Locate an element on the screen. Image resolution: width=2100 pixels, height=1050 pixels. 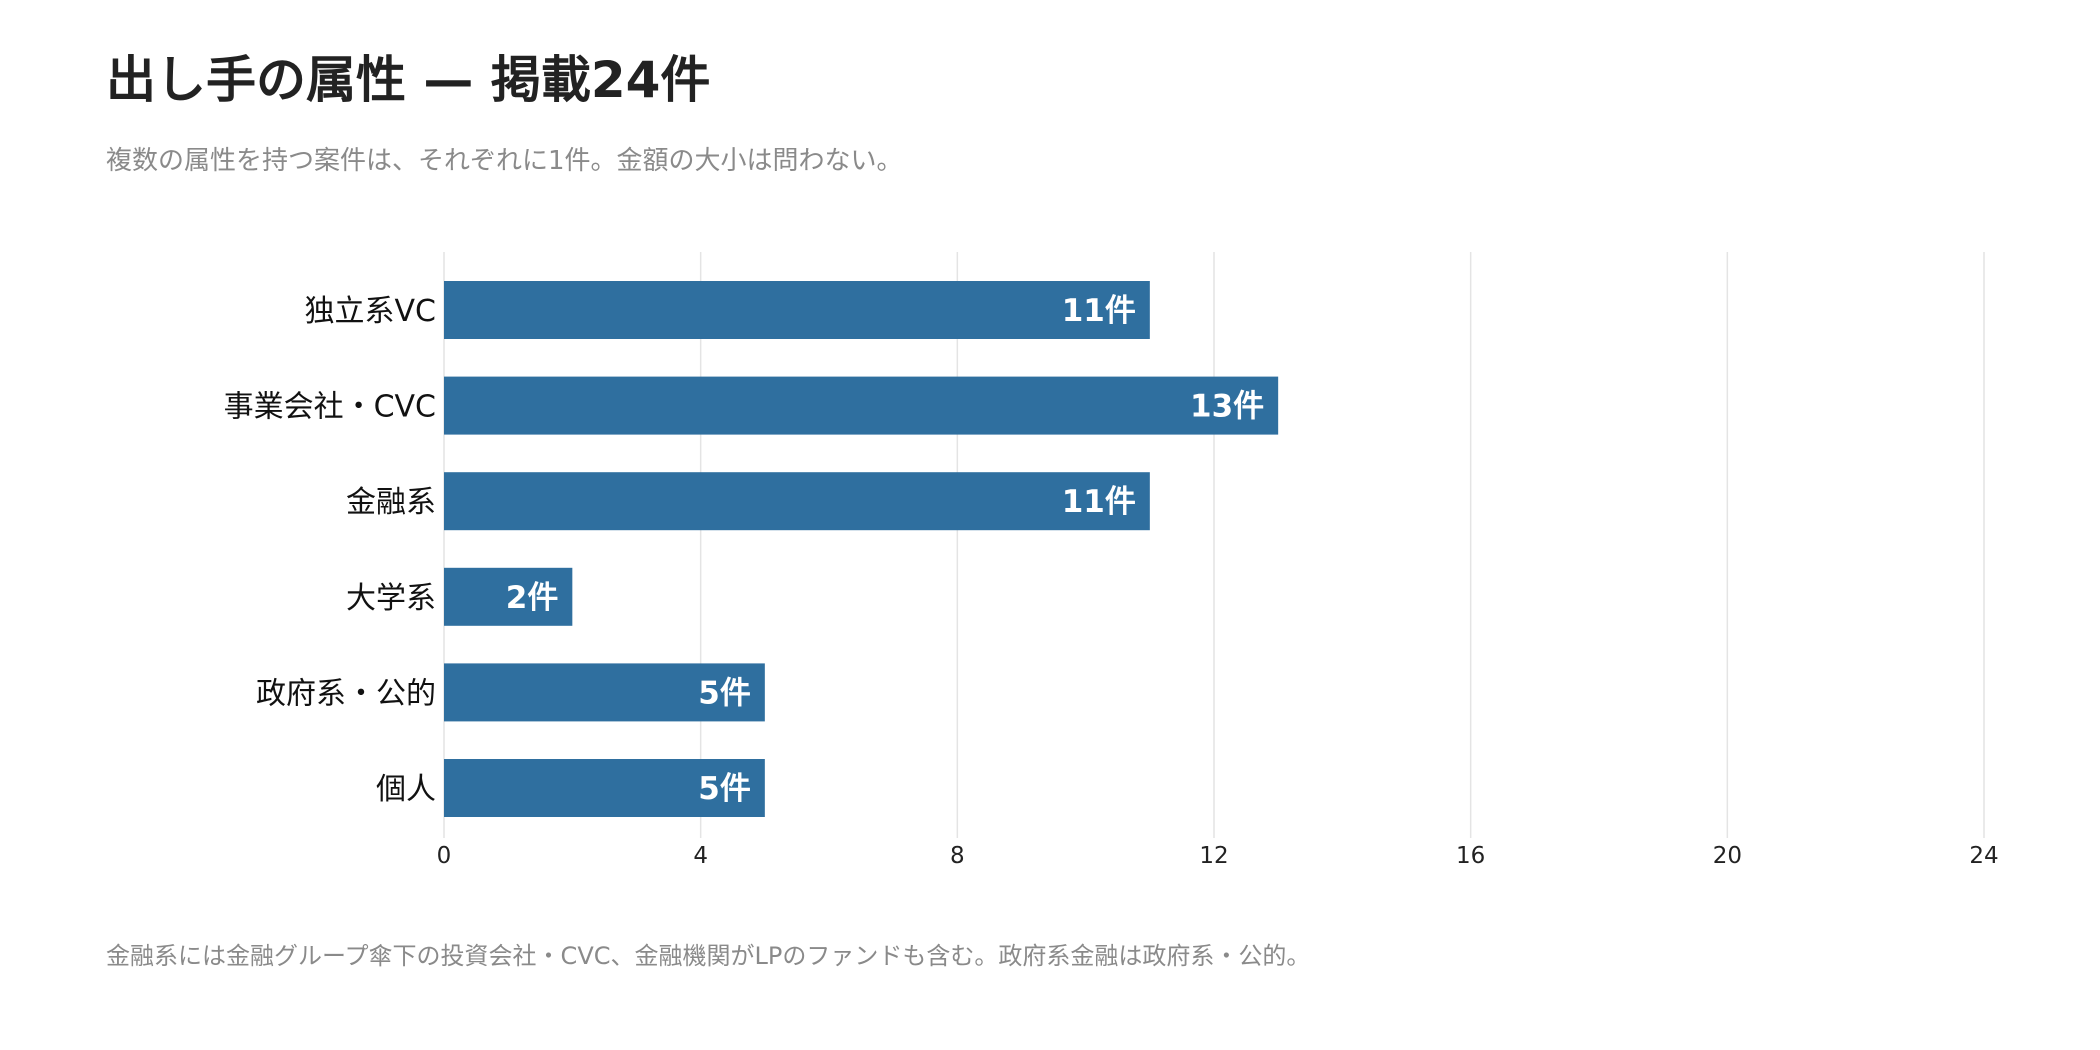
chart-subtitle: 複数の属性を持つ案件は、それぞれに1件。金額の大小は問わない。 is located at coordinates (504, 161).